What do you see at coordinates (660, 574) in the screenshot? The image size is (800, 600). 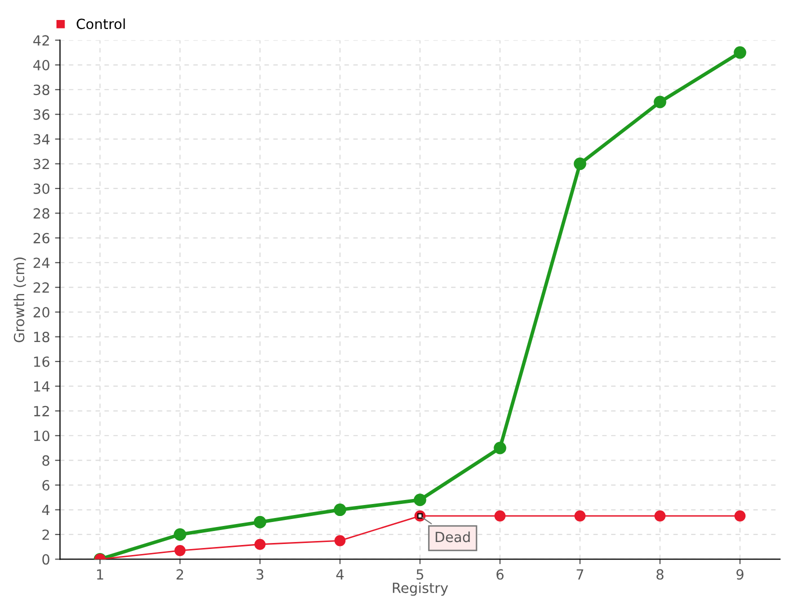 I see `x-tick-label: 8` at bounding box center [660, 574].